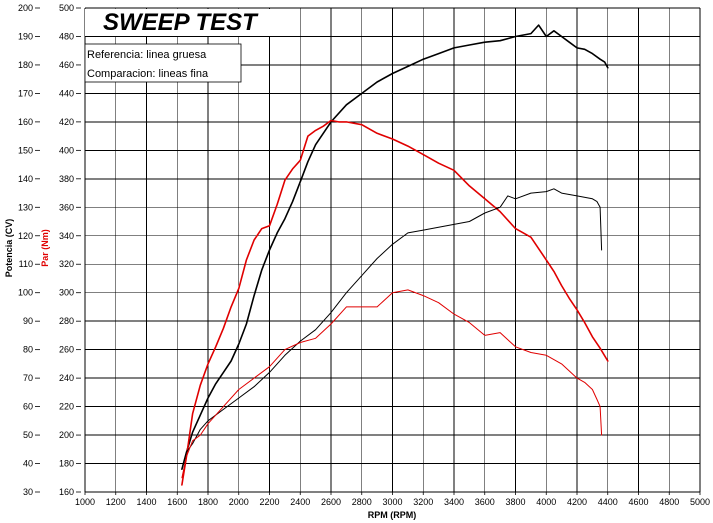  I want to click on left-tick-label: 130, so click(25, 207).